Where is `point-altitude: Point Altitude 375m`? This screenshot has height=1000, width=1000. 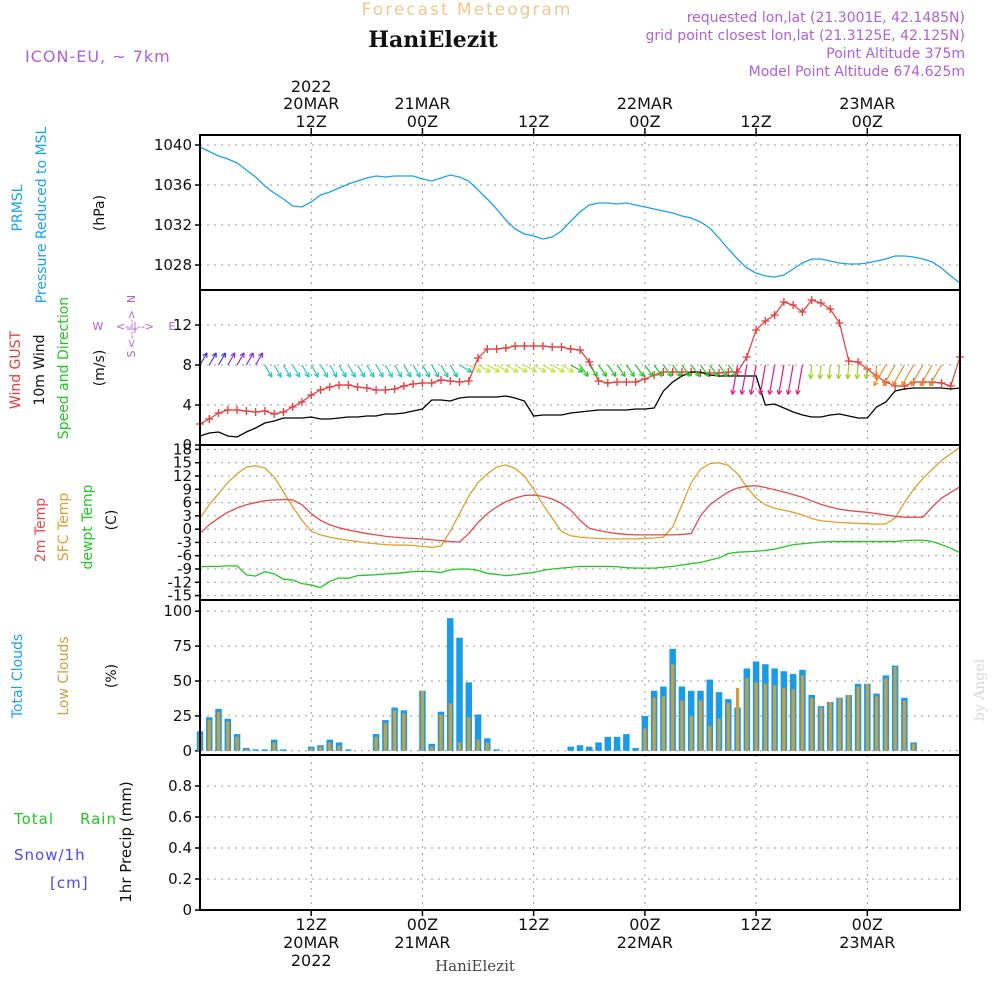
point-altitude: Point Altitude 375m is located at coordinates (895, 54).